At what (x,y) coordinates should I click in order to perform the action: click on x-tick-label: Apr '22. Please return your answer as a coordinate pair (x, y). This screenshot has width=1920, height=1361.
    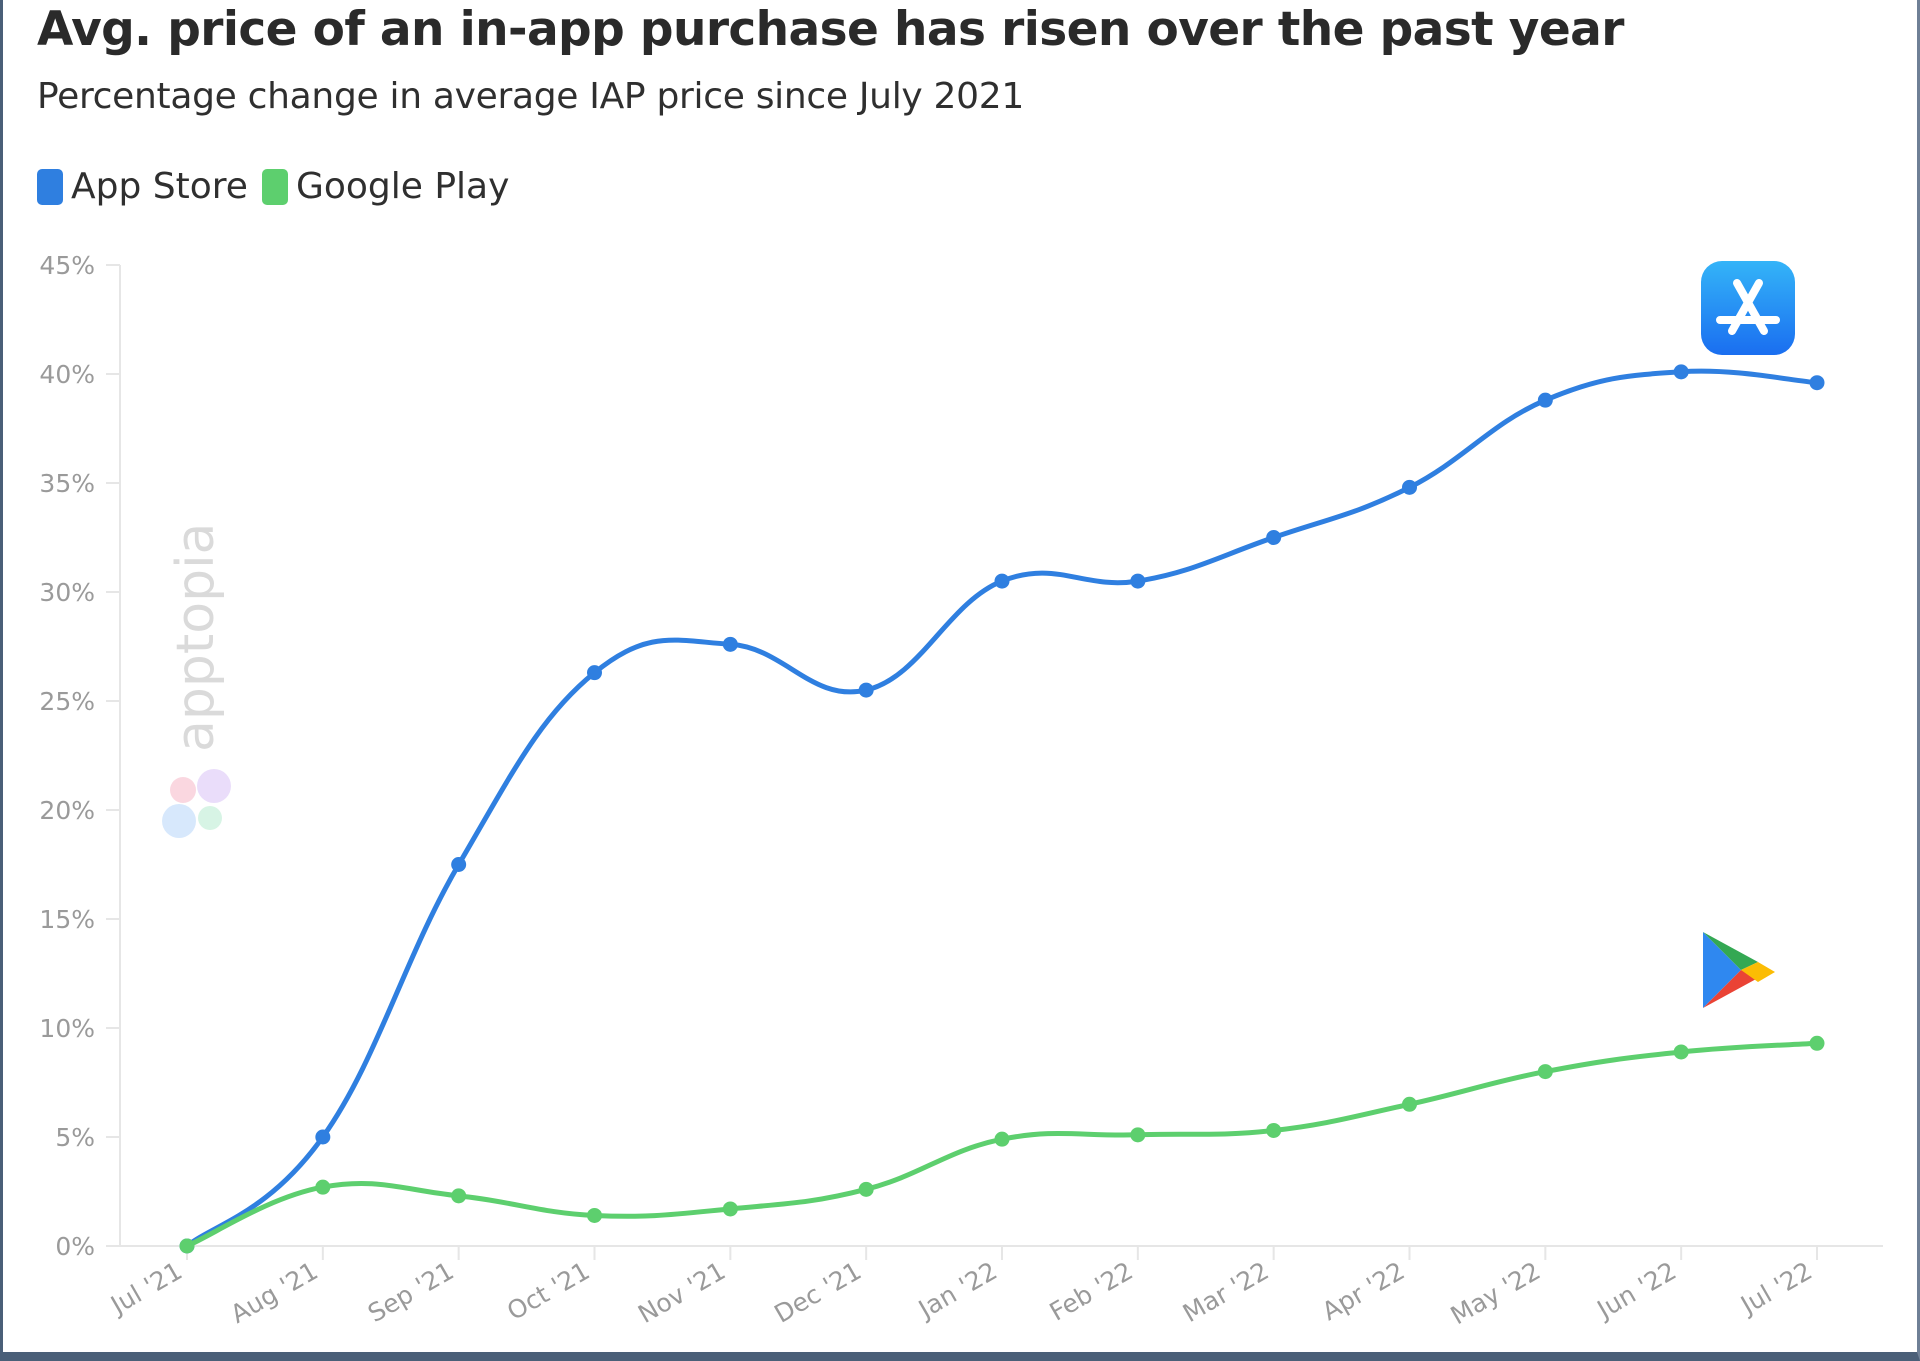
    Looking at the image, I should click on (1363, 1291).